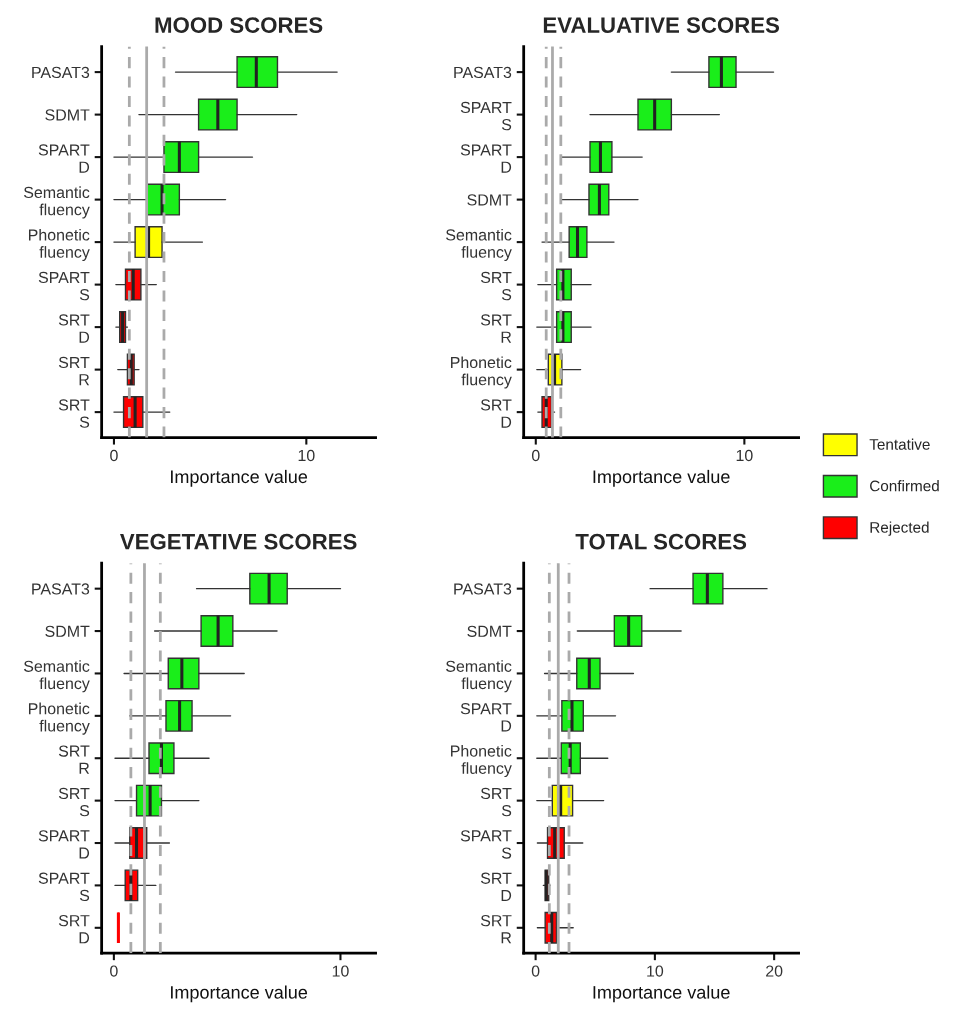  What do you see at coordinates (238, 541) in the screenshot?
I see `chart-title: VEGETATIVE SCORES` at bounding box center [238, 541].